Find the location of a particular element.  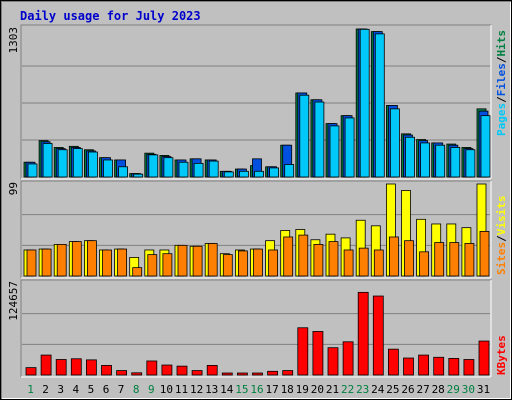

x-label-day-13: 13 is located at coordinates (211, 389).